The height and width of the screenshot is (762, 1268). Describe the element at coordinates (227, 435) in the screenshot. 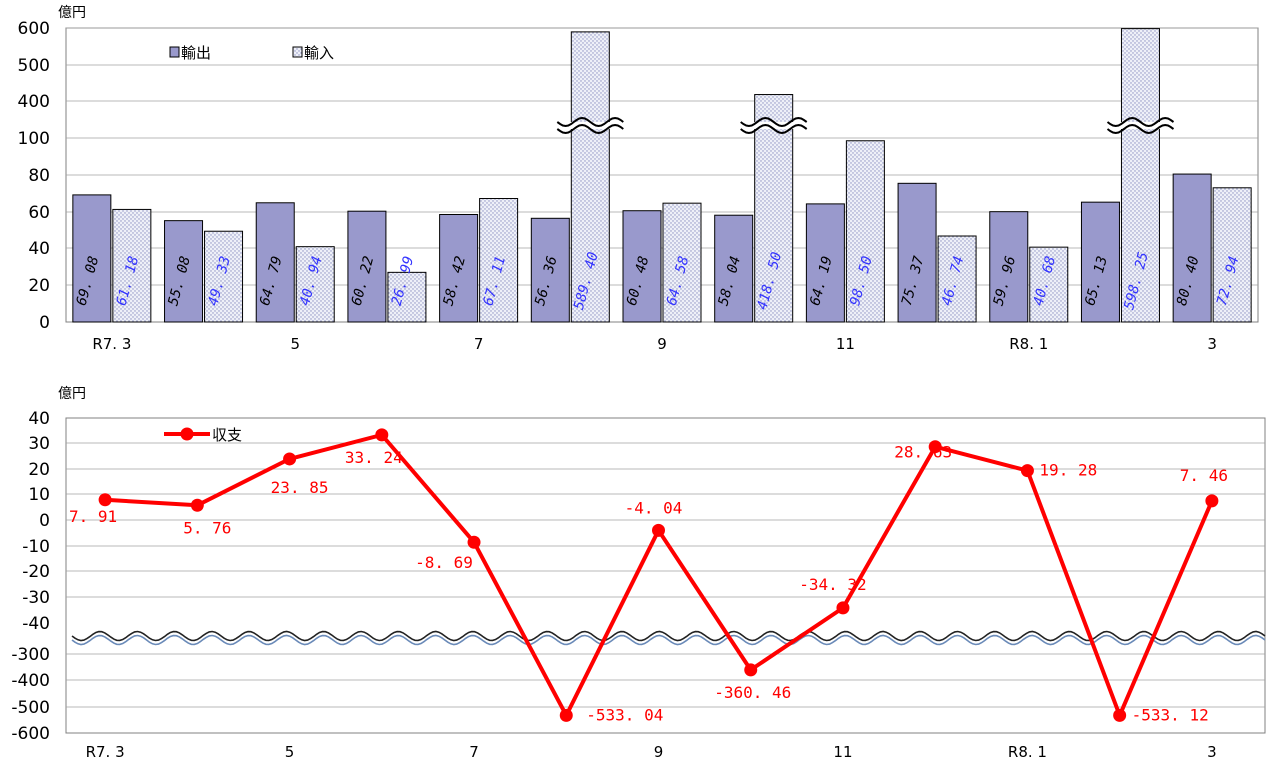

I see `legend-balance-label: 収支` at that location.